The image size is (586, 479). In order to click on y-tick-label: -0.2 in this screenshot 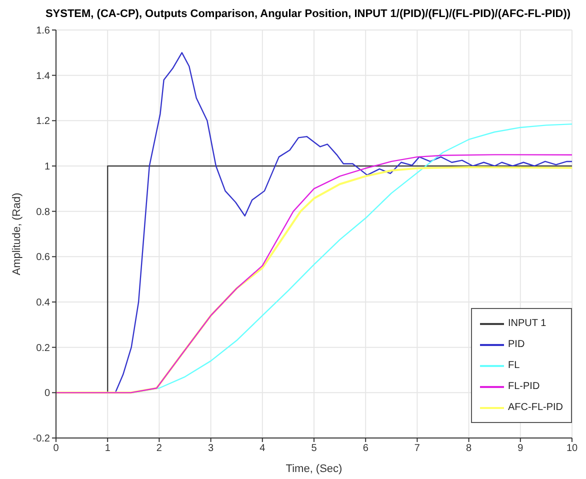, I will do `click(41, 439)`.